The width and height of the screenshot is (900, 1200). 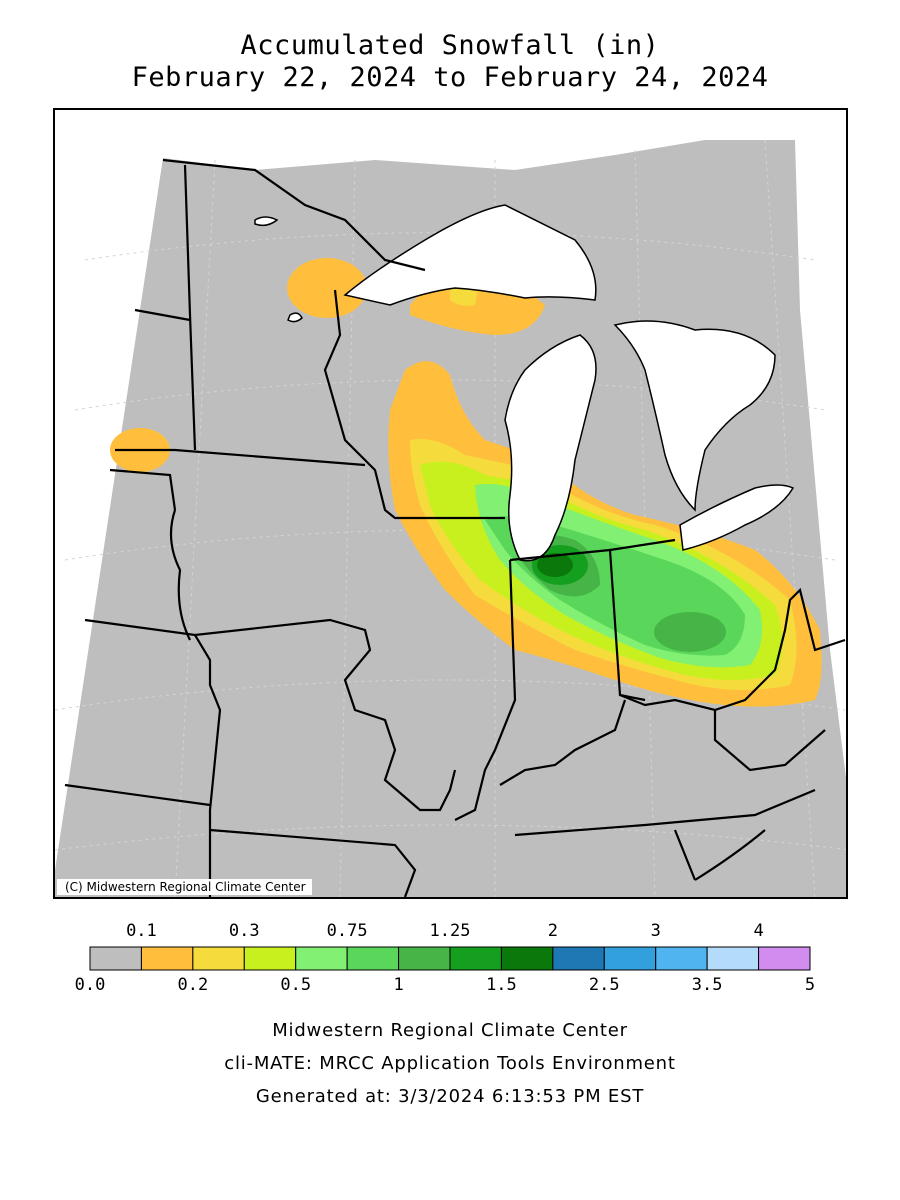 What do you see at coordinates (690, 632) in the screenshot?
I see `contour-1-east` at bounding box center [690, 632].